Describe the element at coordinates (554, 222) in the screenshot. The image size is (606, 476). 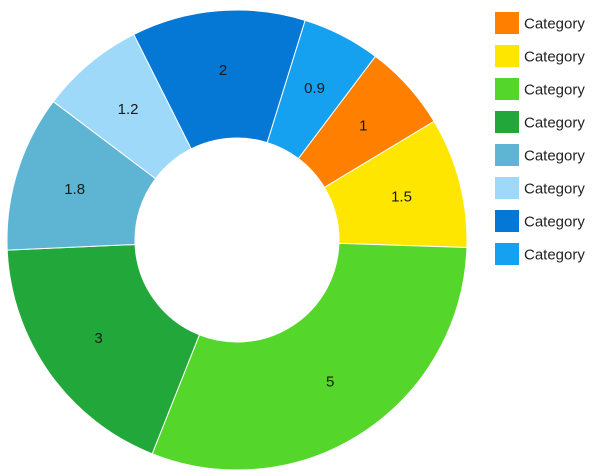
I see `legend-label-7: Category` at that location.